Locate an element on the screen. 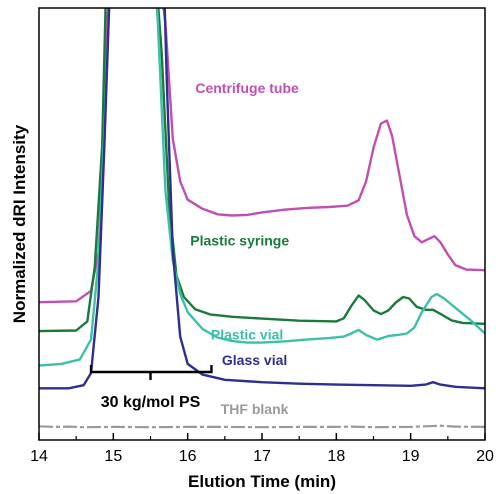  series-label-centrifuge-tube: Centrifuge tube is located at coordinates (247, 88).